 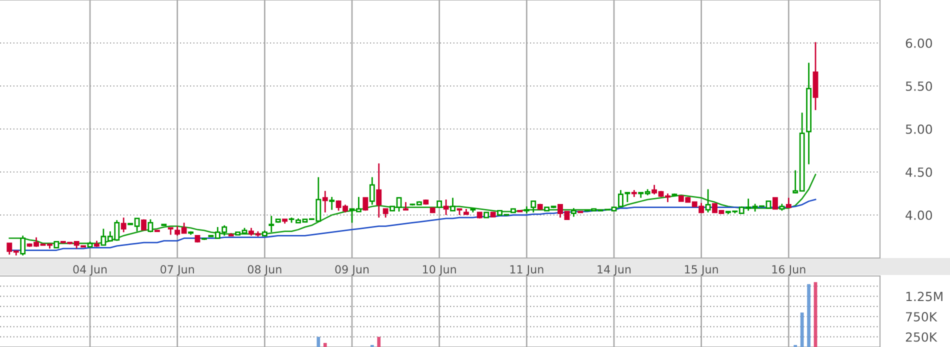 I want to click on x-tick-label: 16 Jun, so click(x=789, y=270).